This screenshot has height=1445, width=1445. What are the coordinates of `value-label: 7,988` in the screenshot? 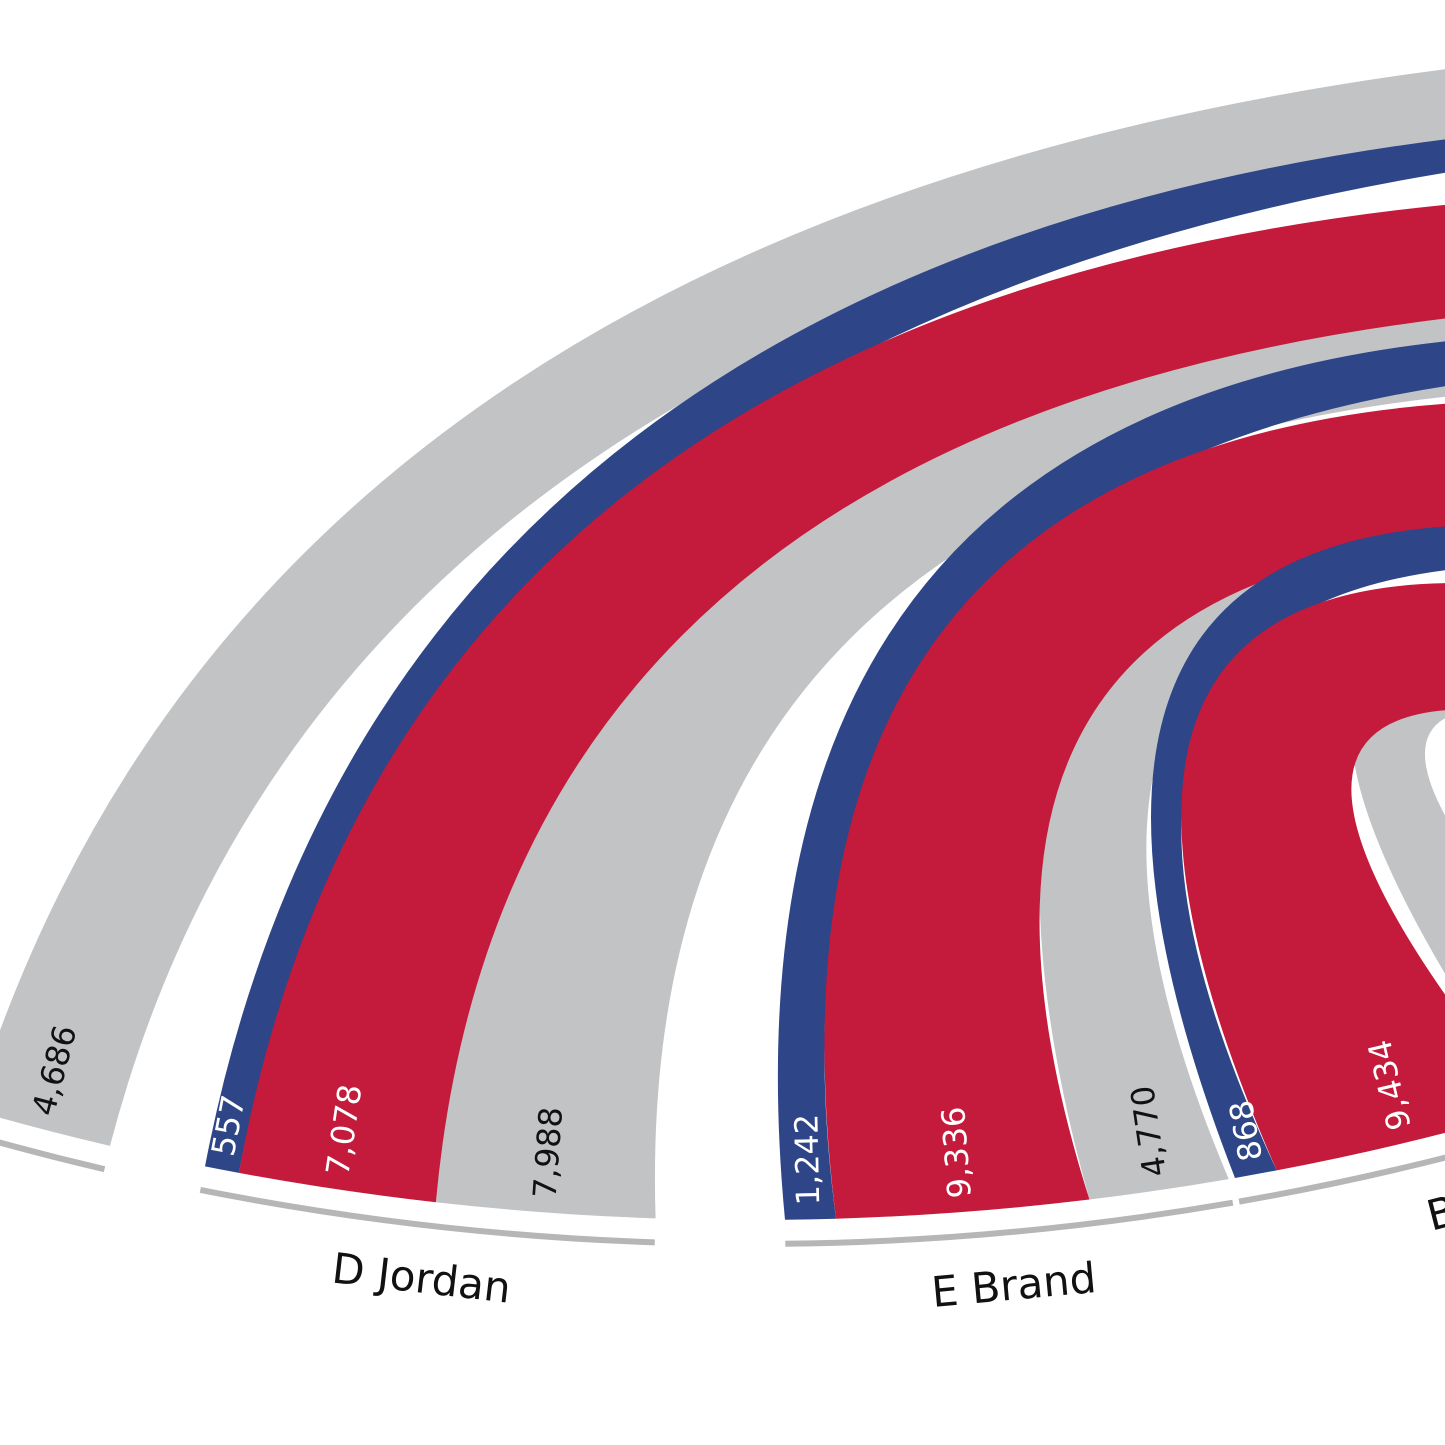 It's located at (548, 1153).